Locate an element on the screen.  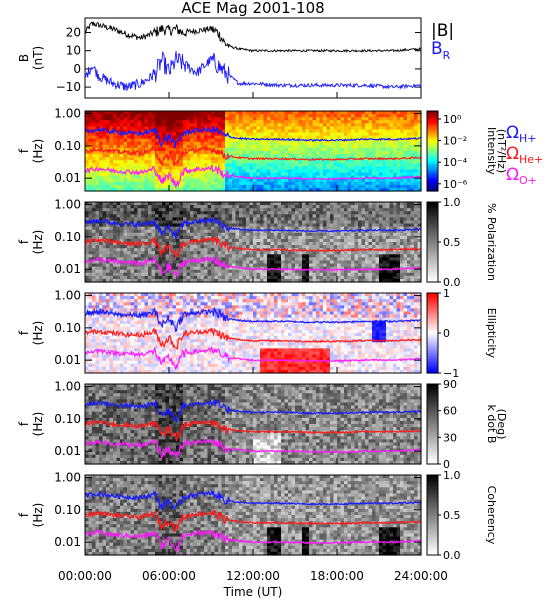
heatmap-kdotb is located at coordinates (253, 424).